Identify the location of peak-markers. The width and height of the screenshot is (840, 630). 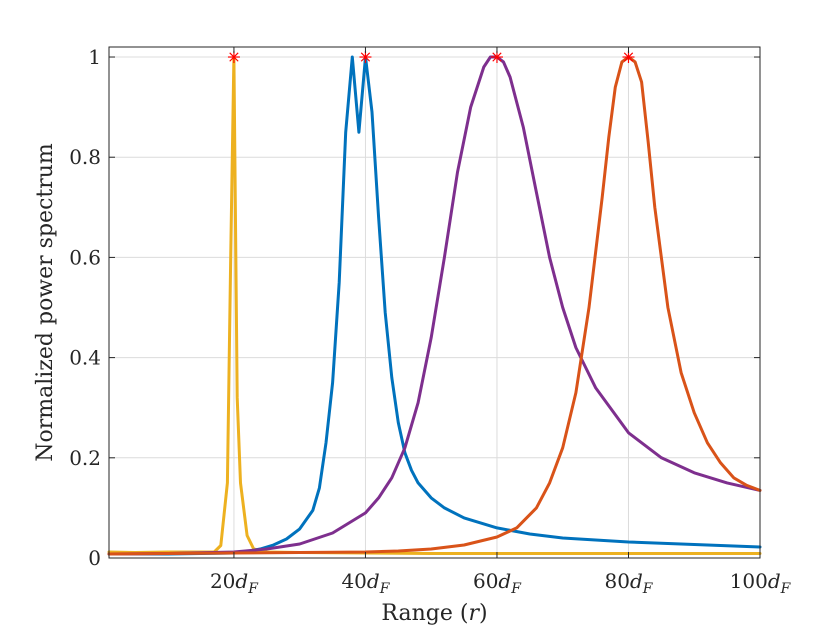
(431, 57).